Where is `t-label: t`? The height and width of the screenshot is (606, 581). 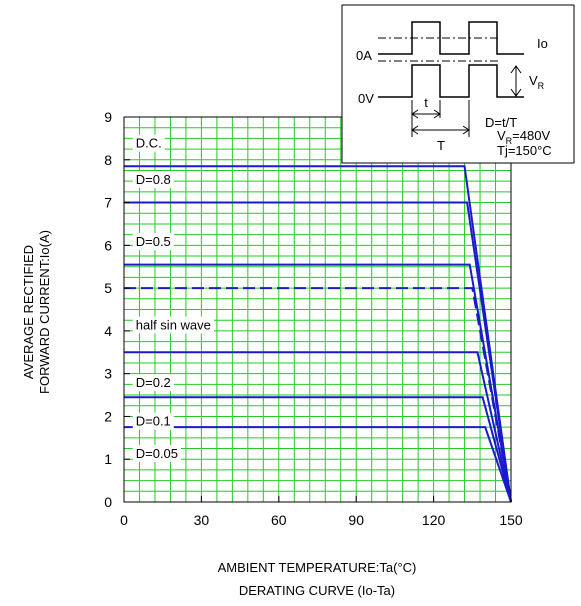
t-label: t is located at coordinates (426, 102).